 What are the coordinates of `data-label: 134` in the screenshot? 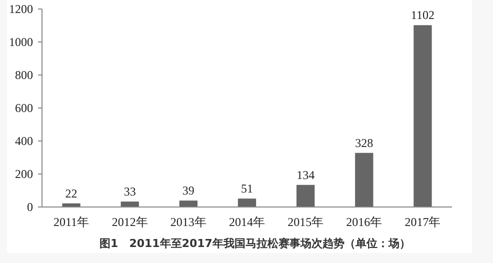 It's located at (305, 175).